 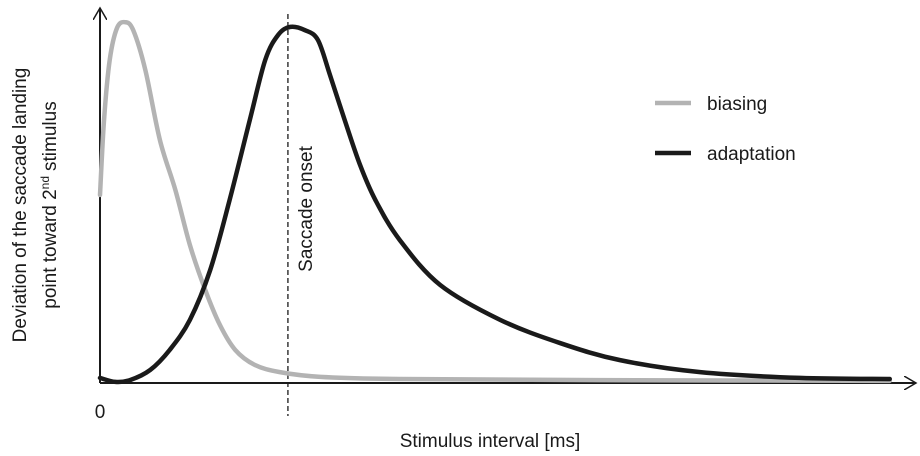 What do you see at coordinates (751, 154) in the screenshot?
I see `legend-label: adaptation` at bounding box center [751, 154].